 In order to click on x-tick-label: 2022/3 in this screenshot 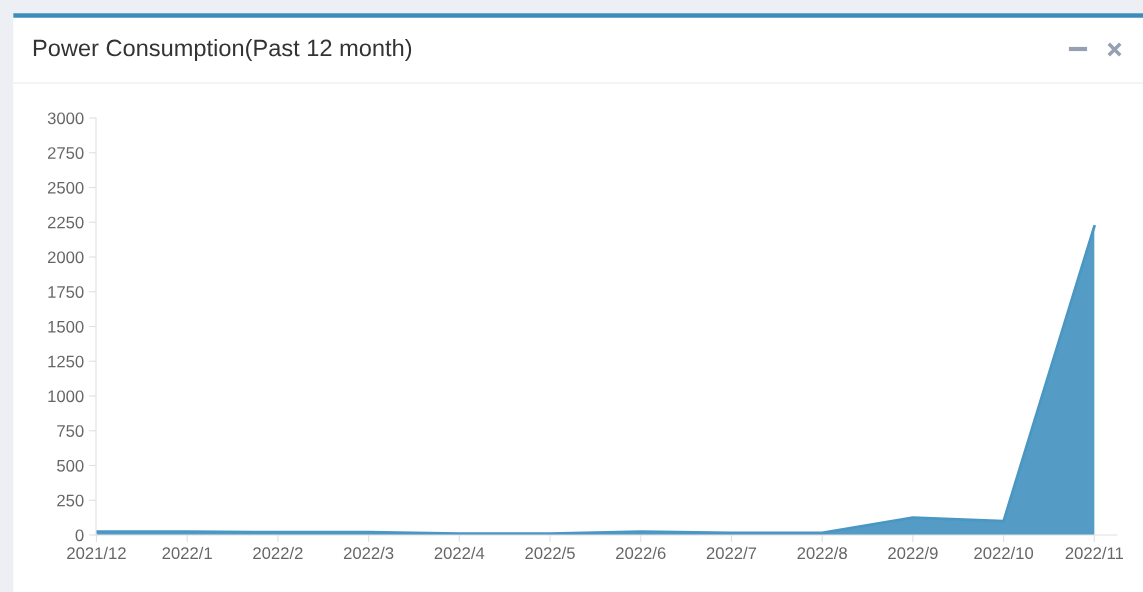, I will do `click(368, 553)`.